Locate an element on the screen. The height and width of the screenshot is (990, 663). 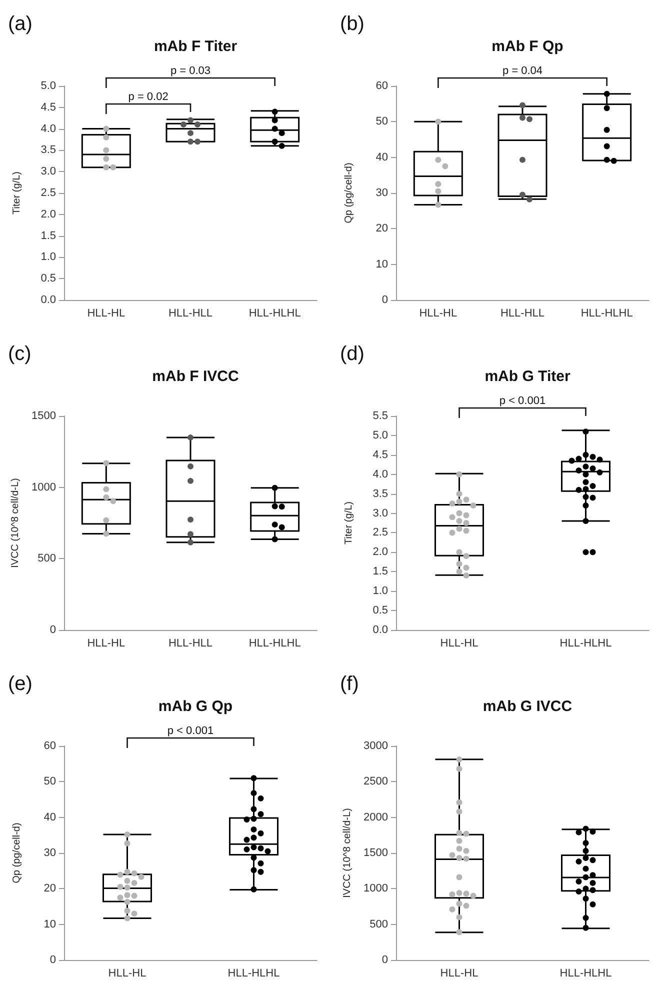
text: (c) is located at coordinates (20, 354).